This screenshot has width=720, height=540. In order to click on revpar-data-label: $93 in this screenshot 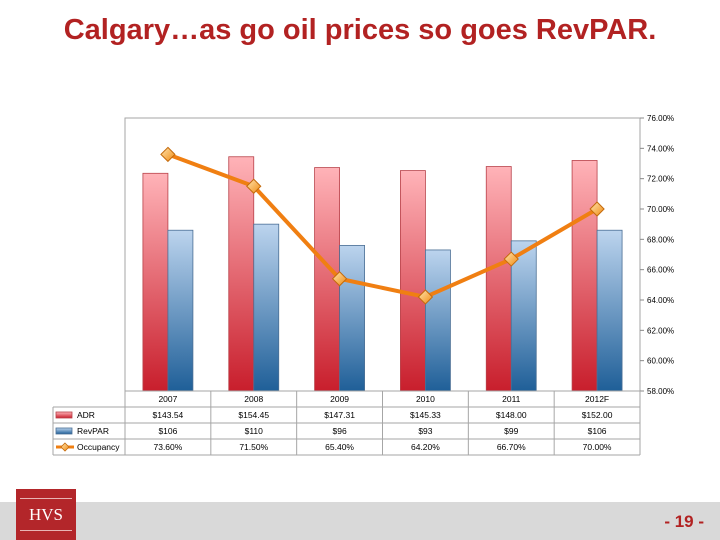, I will do `click(425, 431)`.